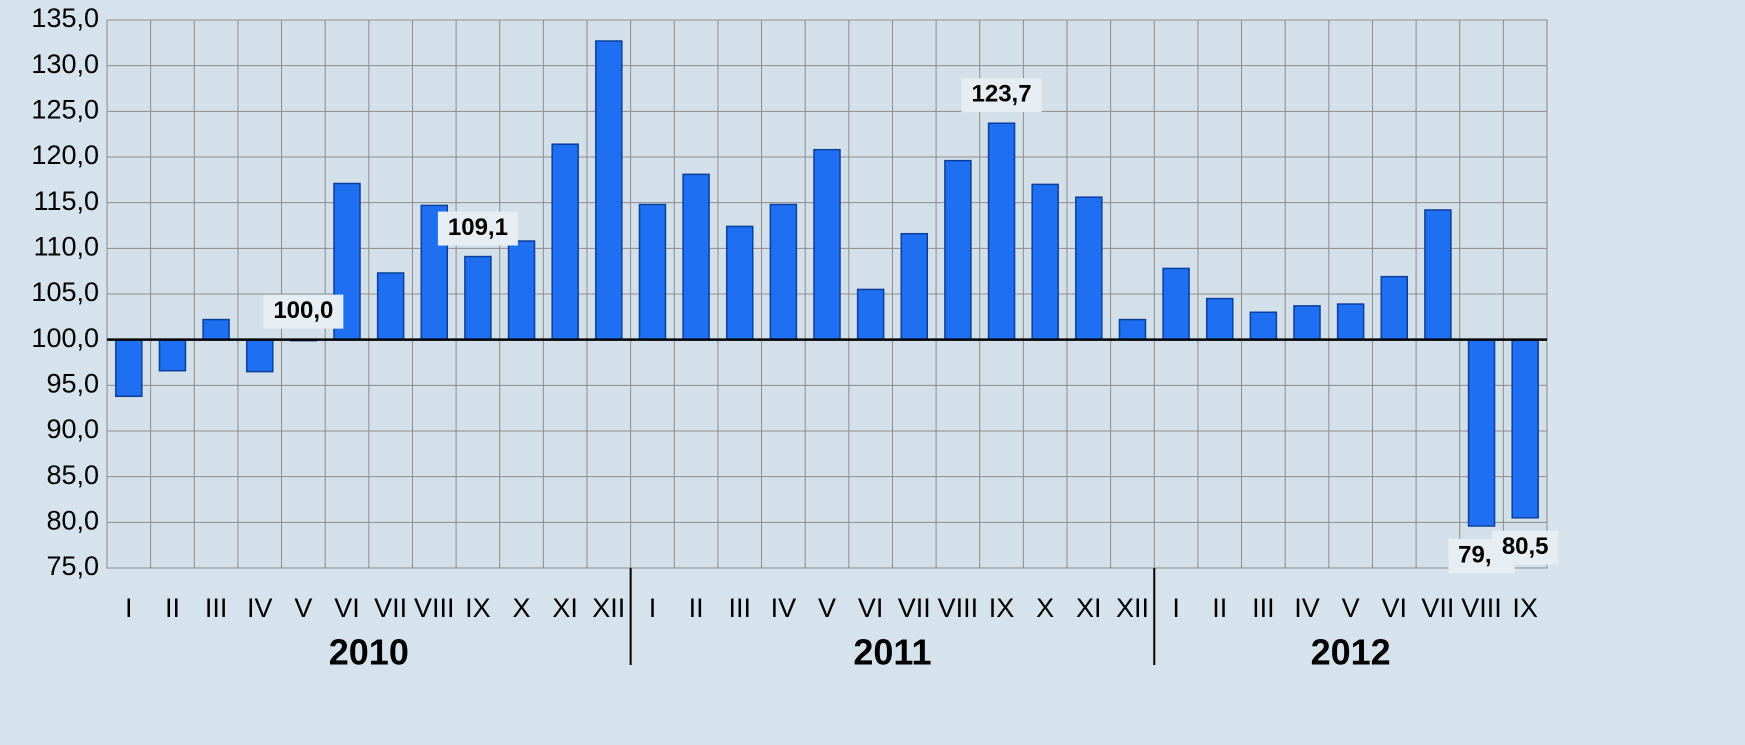  What do you see at coordinates (72, 566) in the screenshot?
I see `y-tick-label: 75,0` at bounding box center [72, 566].